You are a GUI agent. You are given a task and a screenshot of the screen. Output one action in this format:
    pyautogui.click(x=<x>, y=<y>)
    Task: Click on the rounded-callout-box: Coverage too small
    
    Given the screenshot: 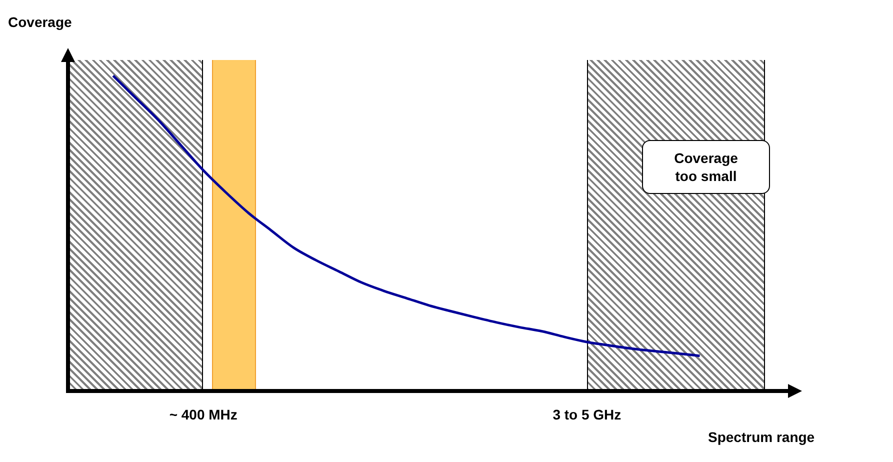 What is the action you would take?
    pyautogui.click(x=706, y=167)
    